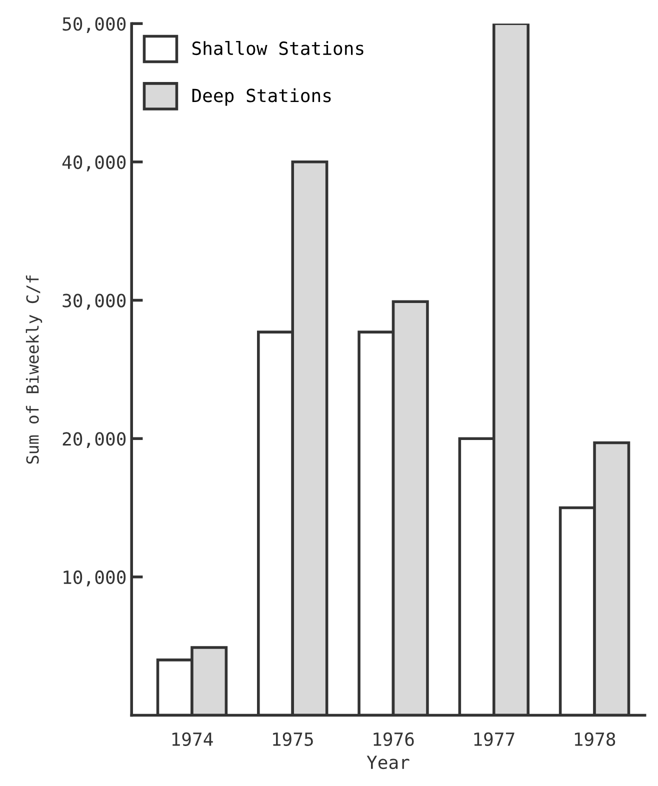 This screenshot has width=658, height=786. What do you see at coordinates (192, 739) in the screenshot?
I see `x-tick-label: 1974` at bounding box center [192, 739].